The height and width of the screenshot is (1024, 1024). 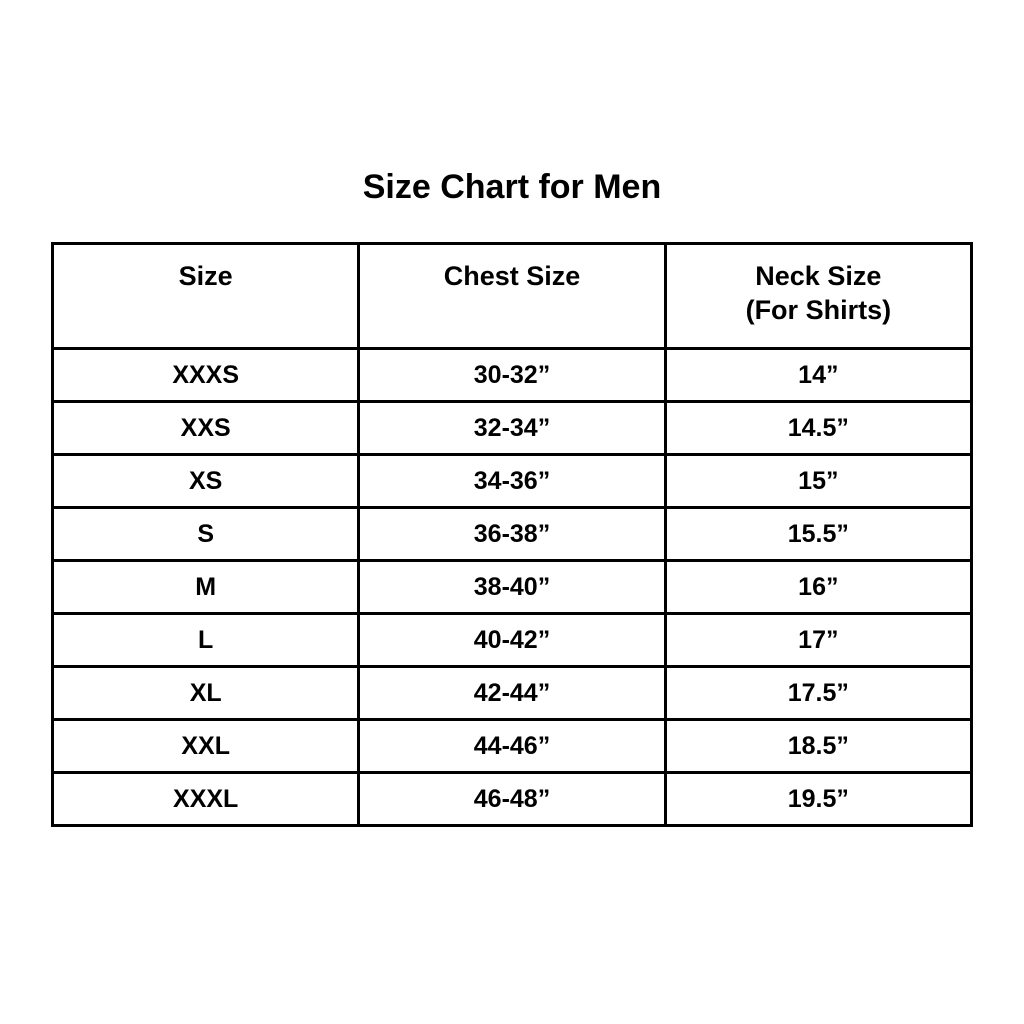 I want to click on header-neck-size-line2: (For Shirts), so click(x=818, y=310).